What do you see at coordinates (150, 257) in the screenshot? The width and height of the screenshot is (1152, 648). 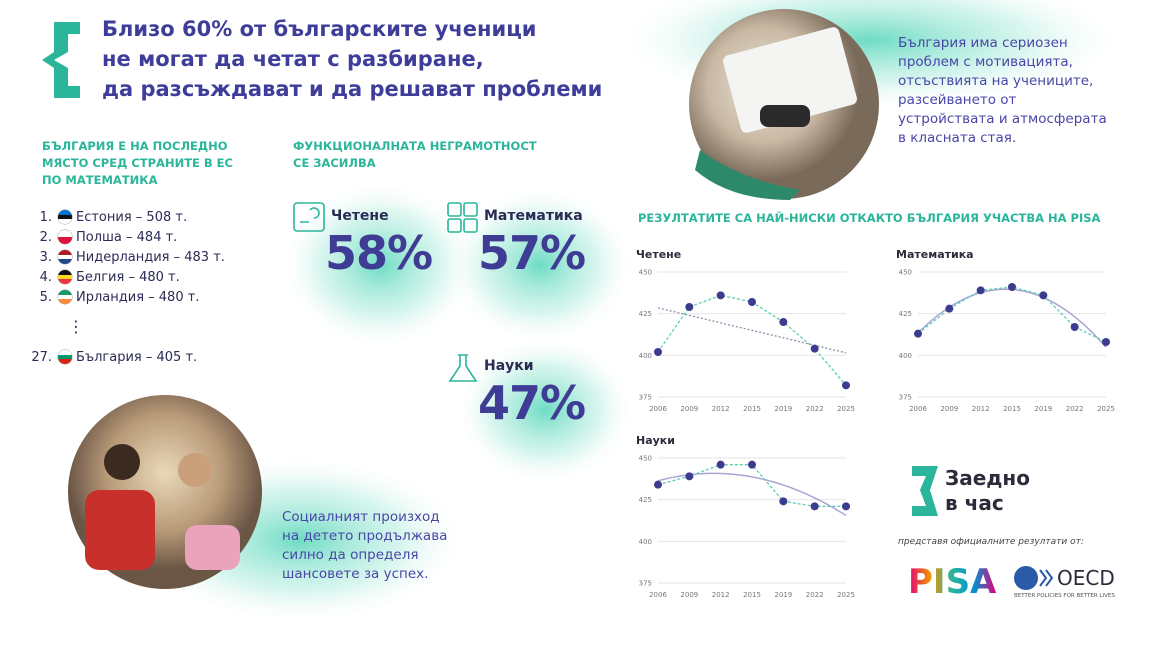 I see `rank-text: Нидерландия – 483 т.` at bounding box center [150, 257].